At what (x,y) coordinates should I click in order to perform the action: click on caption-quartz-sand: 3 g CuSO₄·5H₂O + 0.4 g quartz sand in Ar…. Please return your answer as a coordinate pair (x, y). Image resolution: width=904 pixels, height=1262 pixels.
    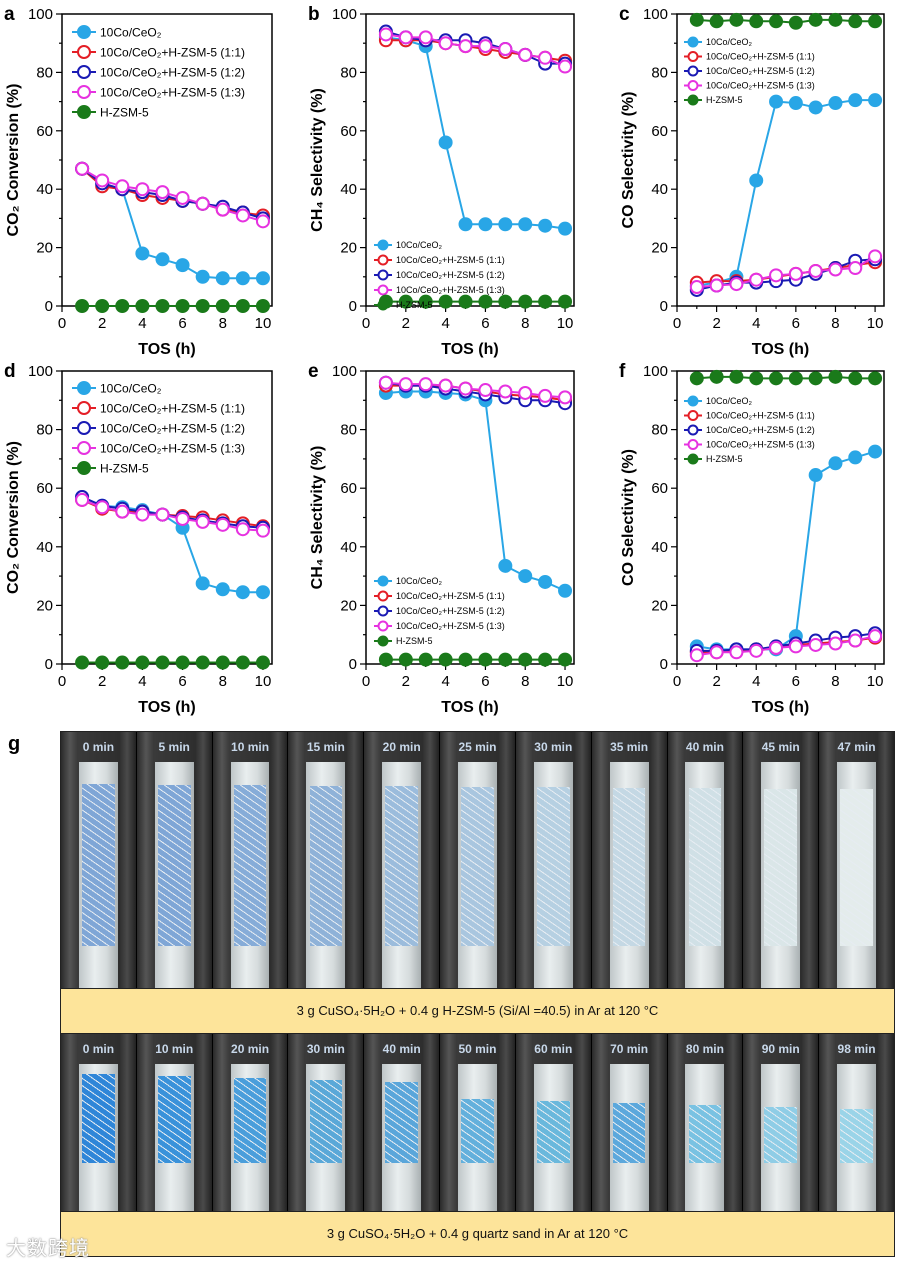
    Looking at the image, I should click on (477, 1234).